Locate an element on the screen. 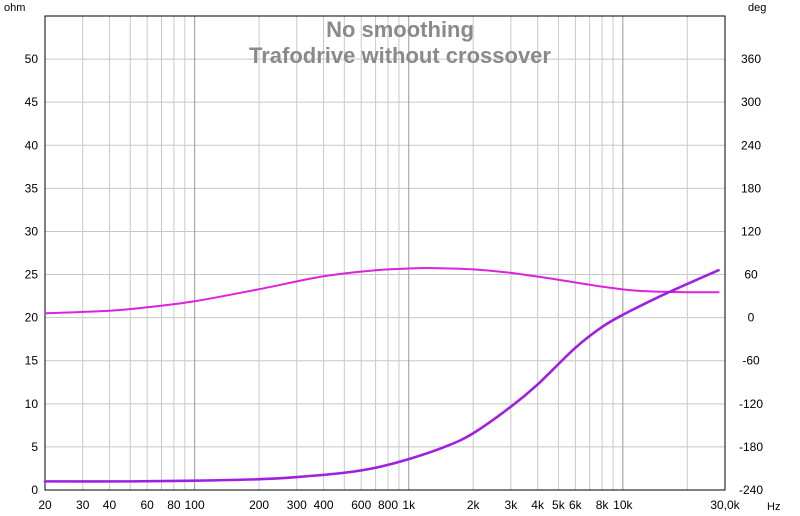 The height and width of the screenshot is (516, 800). x-tick-label: 300 is located at coordinates (297, 505).